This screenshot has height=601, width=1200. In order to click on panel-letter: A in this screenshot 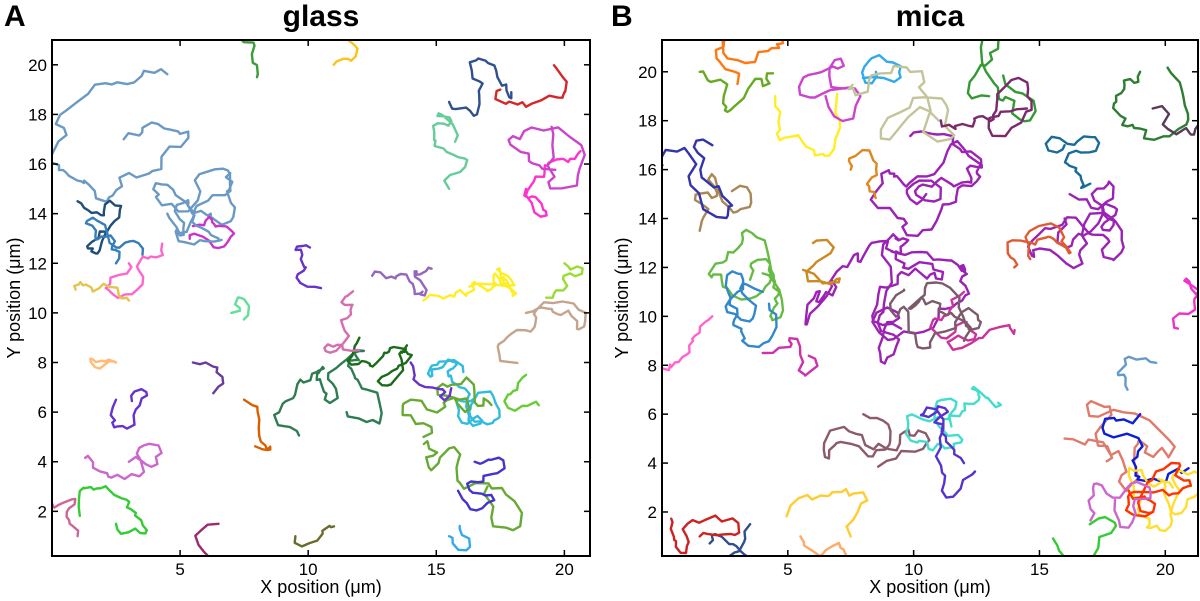, I will do `click(15, 16)`.